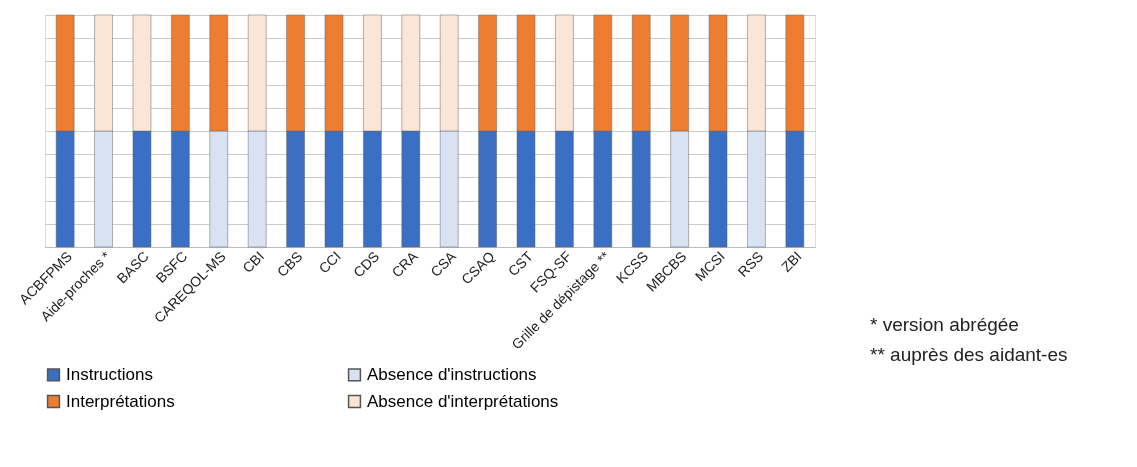 The width and height of the screenshot is (1137, 467). Describe the element at coordinates (329, 262) in the screenshot. I see `x-tick-label: CCI` at that location.